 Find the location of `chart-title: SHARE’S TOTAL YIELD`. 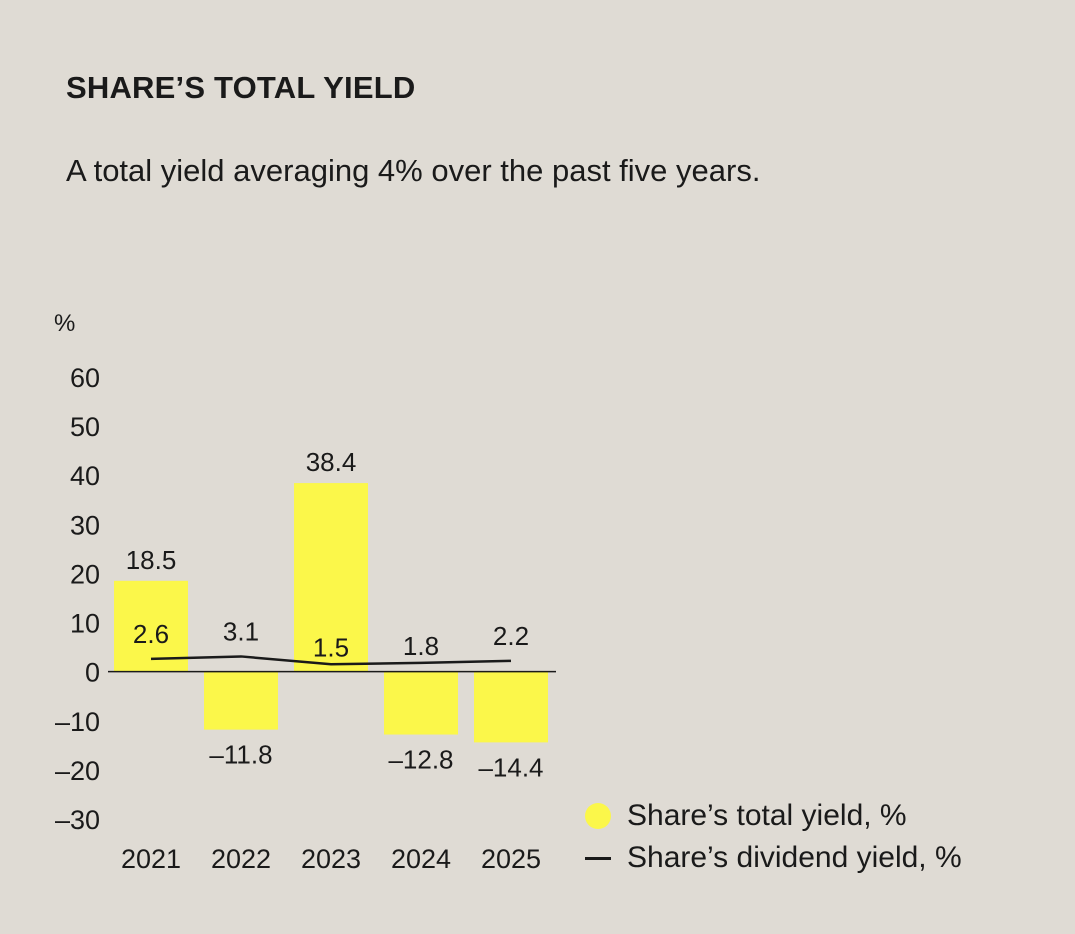

chart-title: SHARE’S TOTAL YIELD is located at coordinates (241, 87).